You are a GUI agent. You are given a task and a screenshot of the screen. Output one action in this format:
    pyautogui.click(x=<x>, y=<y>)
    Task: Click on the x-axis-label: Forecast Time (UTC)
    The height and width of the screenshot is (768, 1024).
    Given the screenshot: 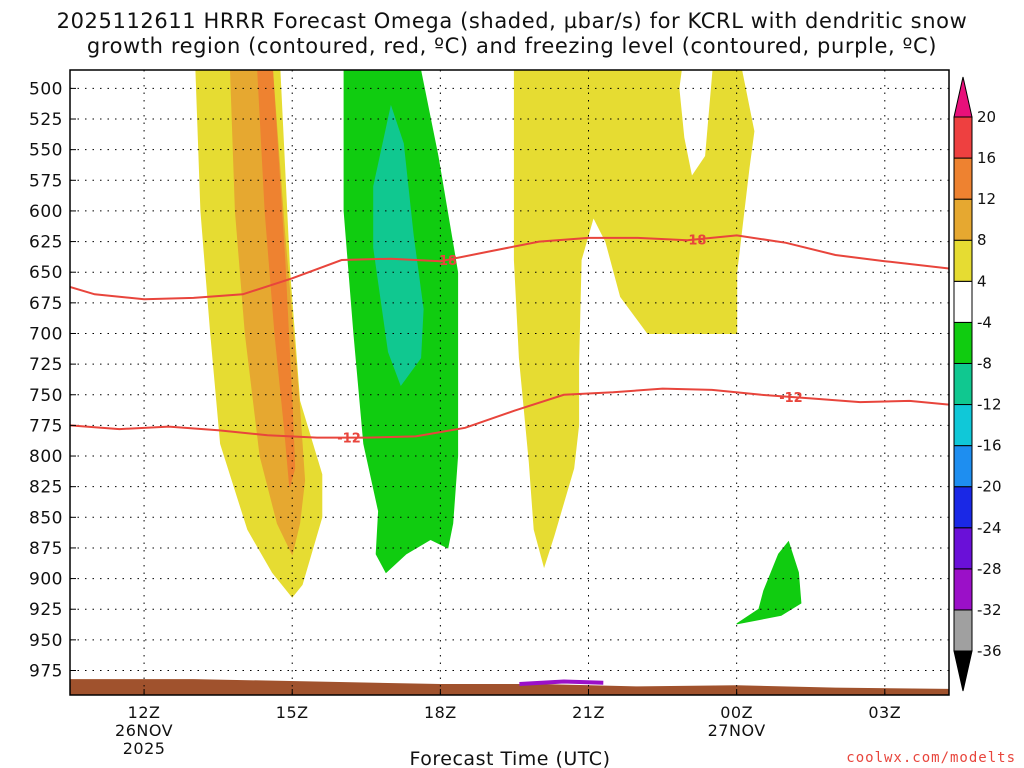 What is the action you would take?
    pyautogui.click(x=510, y=758)
    